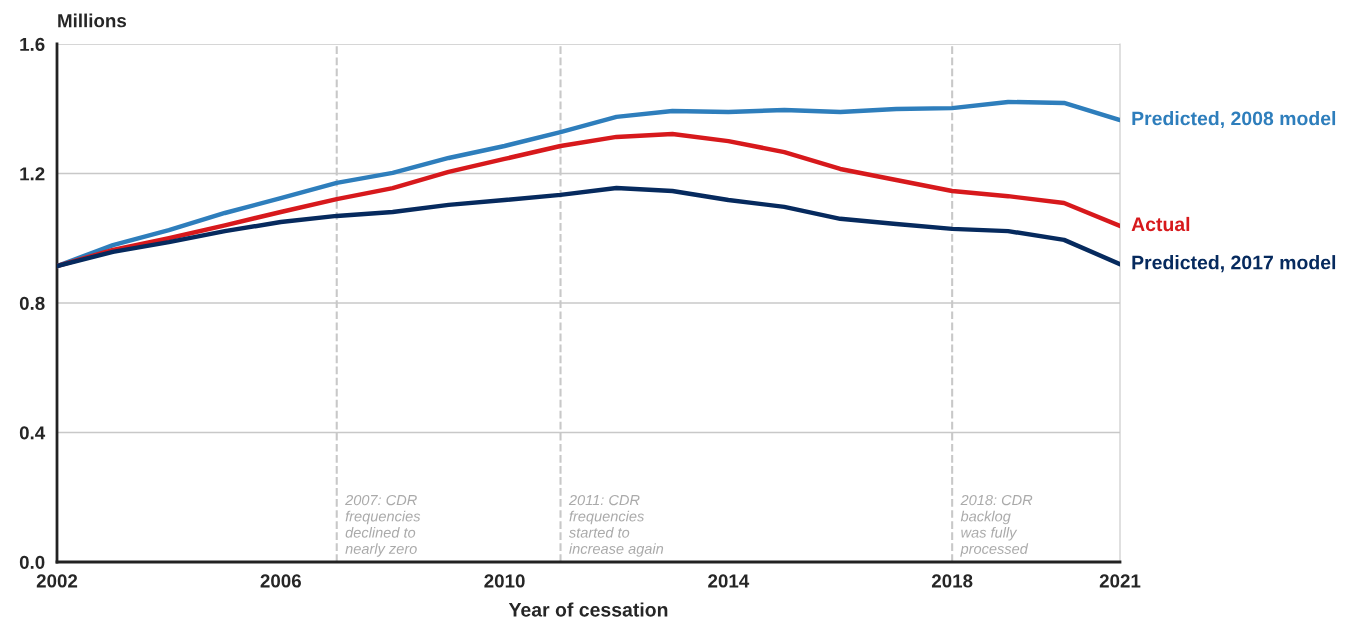  I want to click on x-tick-label: 2006, so click(280, 581).